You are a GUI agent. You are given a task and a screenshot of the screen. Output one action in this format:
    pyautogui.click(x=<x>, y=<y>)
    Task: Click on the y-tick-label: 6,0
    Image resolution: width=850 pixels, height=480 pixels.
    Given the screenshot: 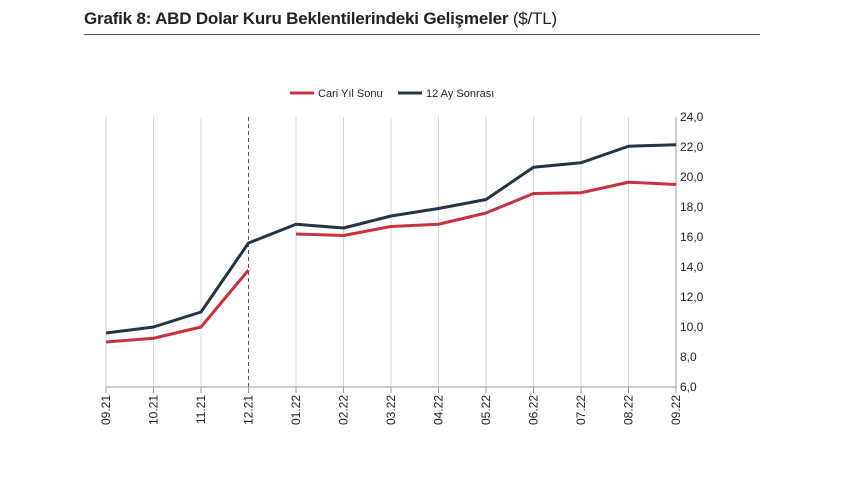 What is the action you would take?
    pyautogui.click(x=688, y=387)
    